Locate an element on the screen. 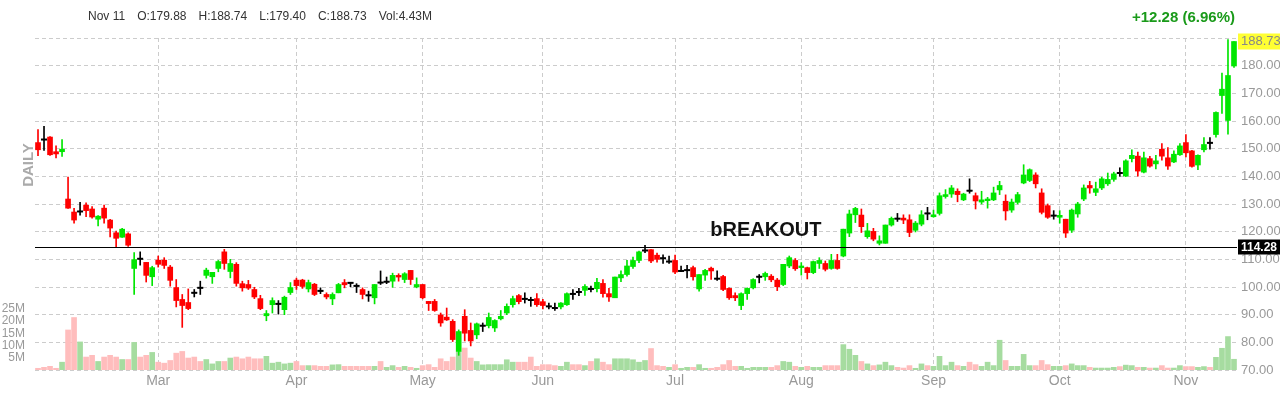 The width and height of the screenshot is (1280, 400). x-tick-label: Nov is located at coordinates (1186, 380).